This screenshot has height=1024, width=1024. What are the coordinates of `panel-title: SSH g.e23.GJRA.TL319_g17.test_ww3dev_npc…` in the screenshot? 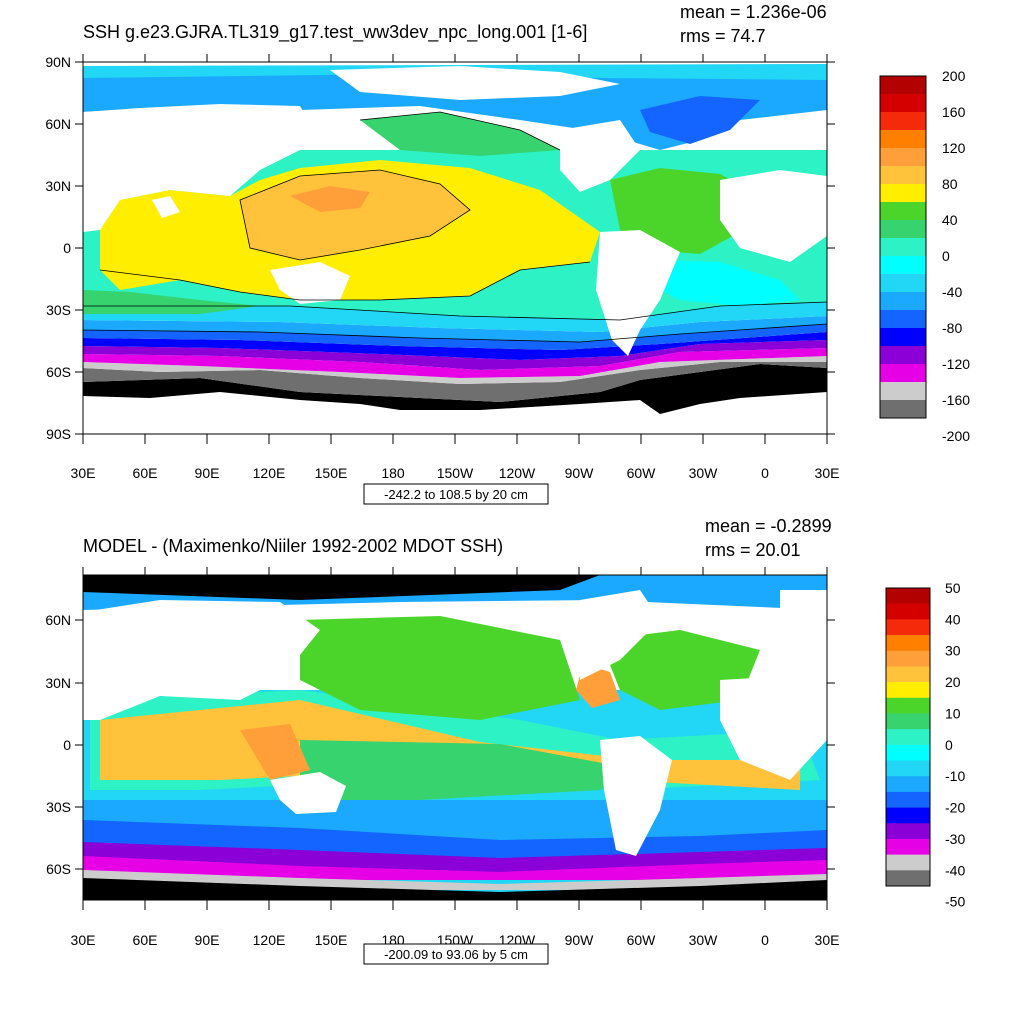 It's located at (335, 32).